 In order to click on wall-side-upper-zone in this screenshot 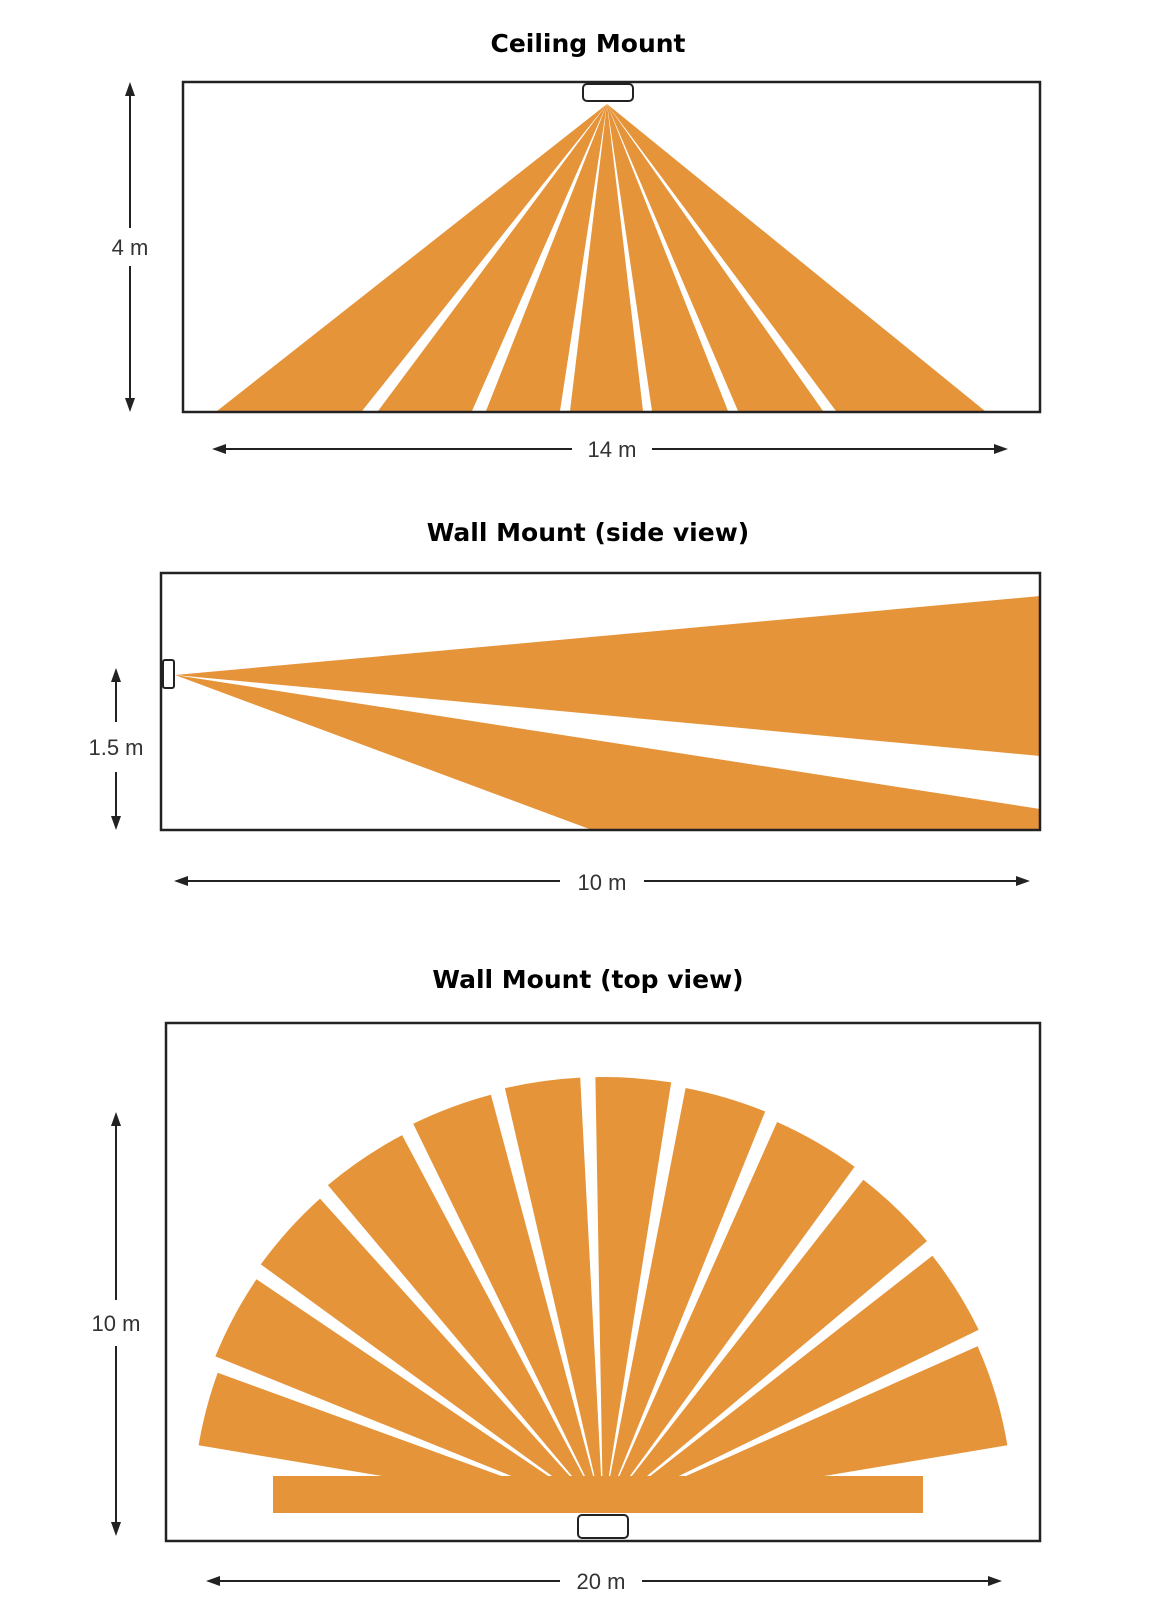, I will do `click(607, 676)`.